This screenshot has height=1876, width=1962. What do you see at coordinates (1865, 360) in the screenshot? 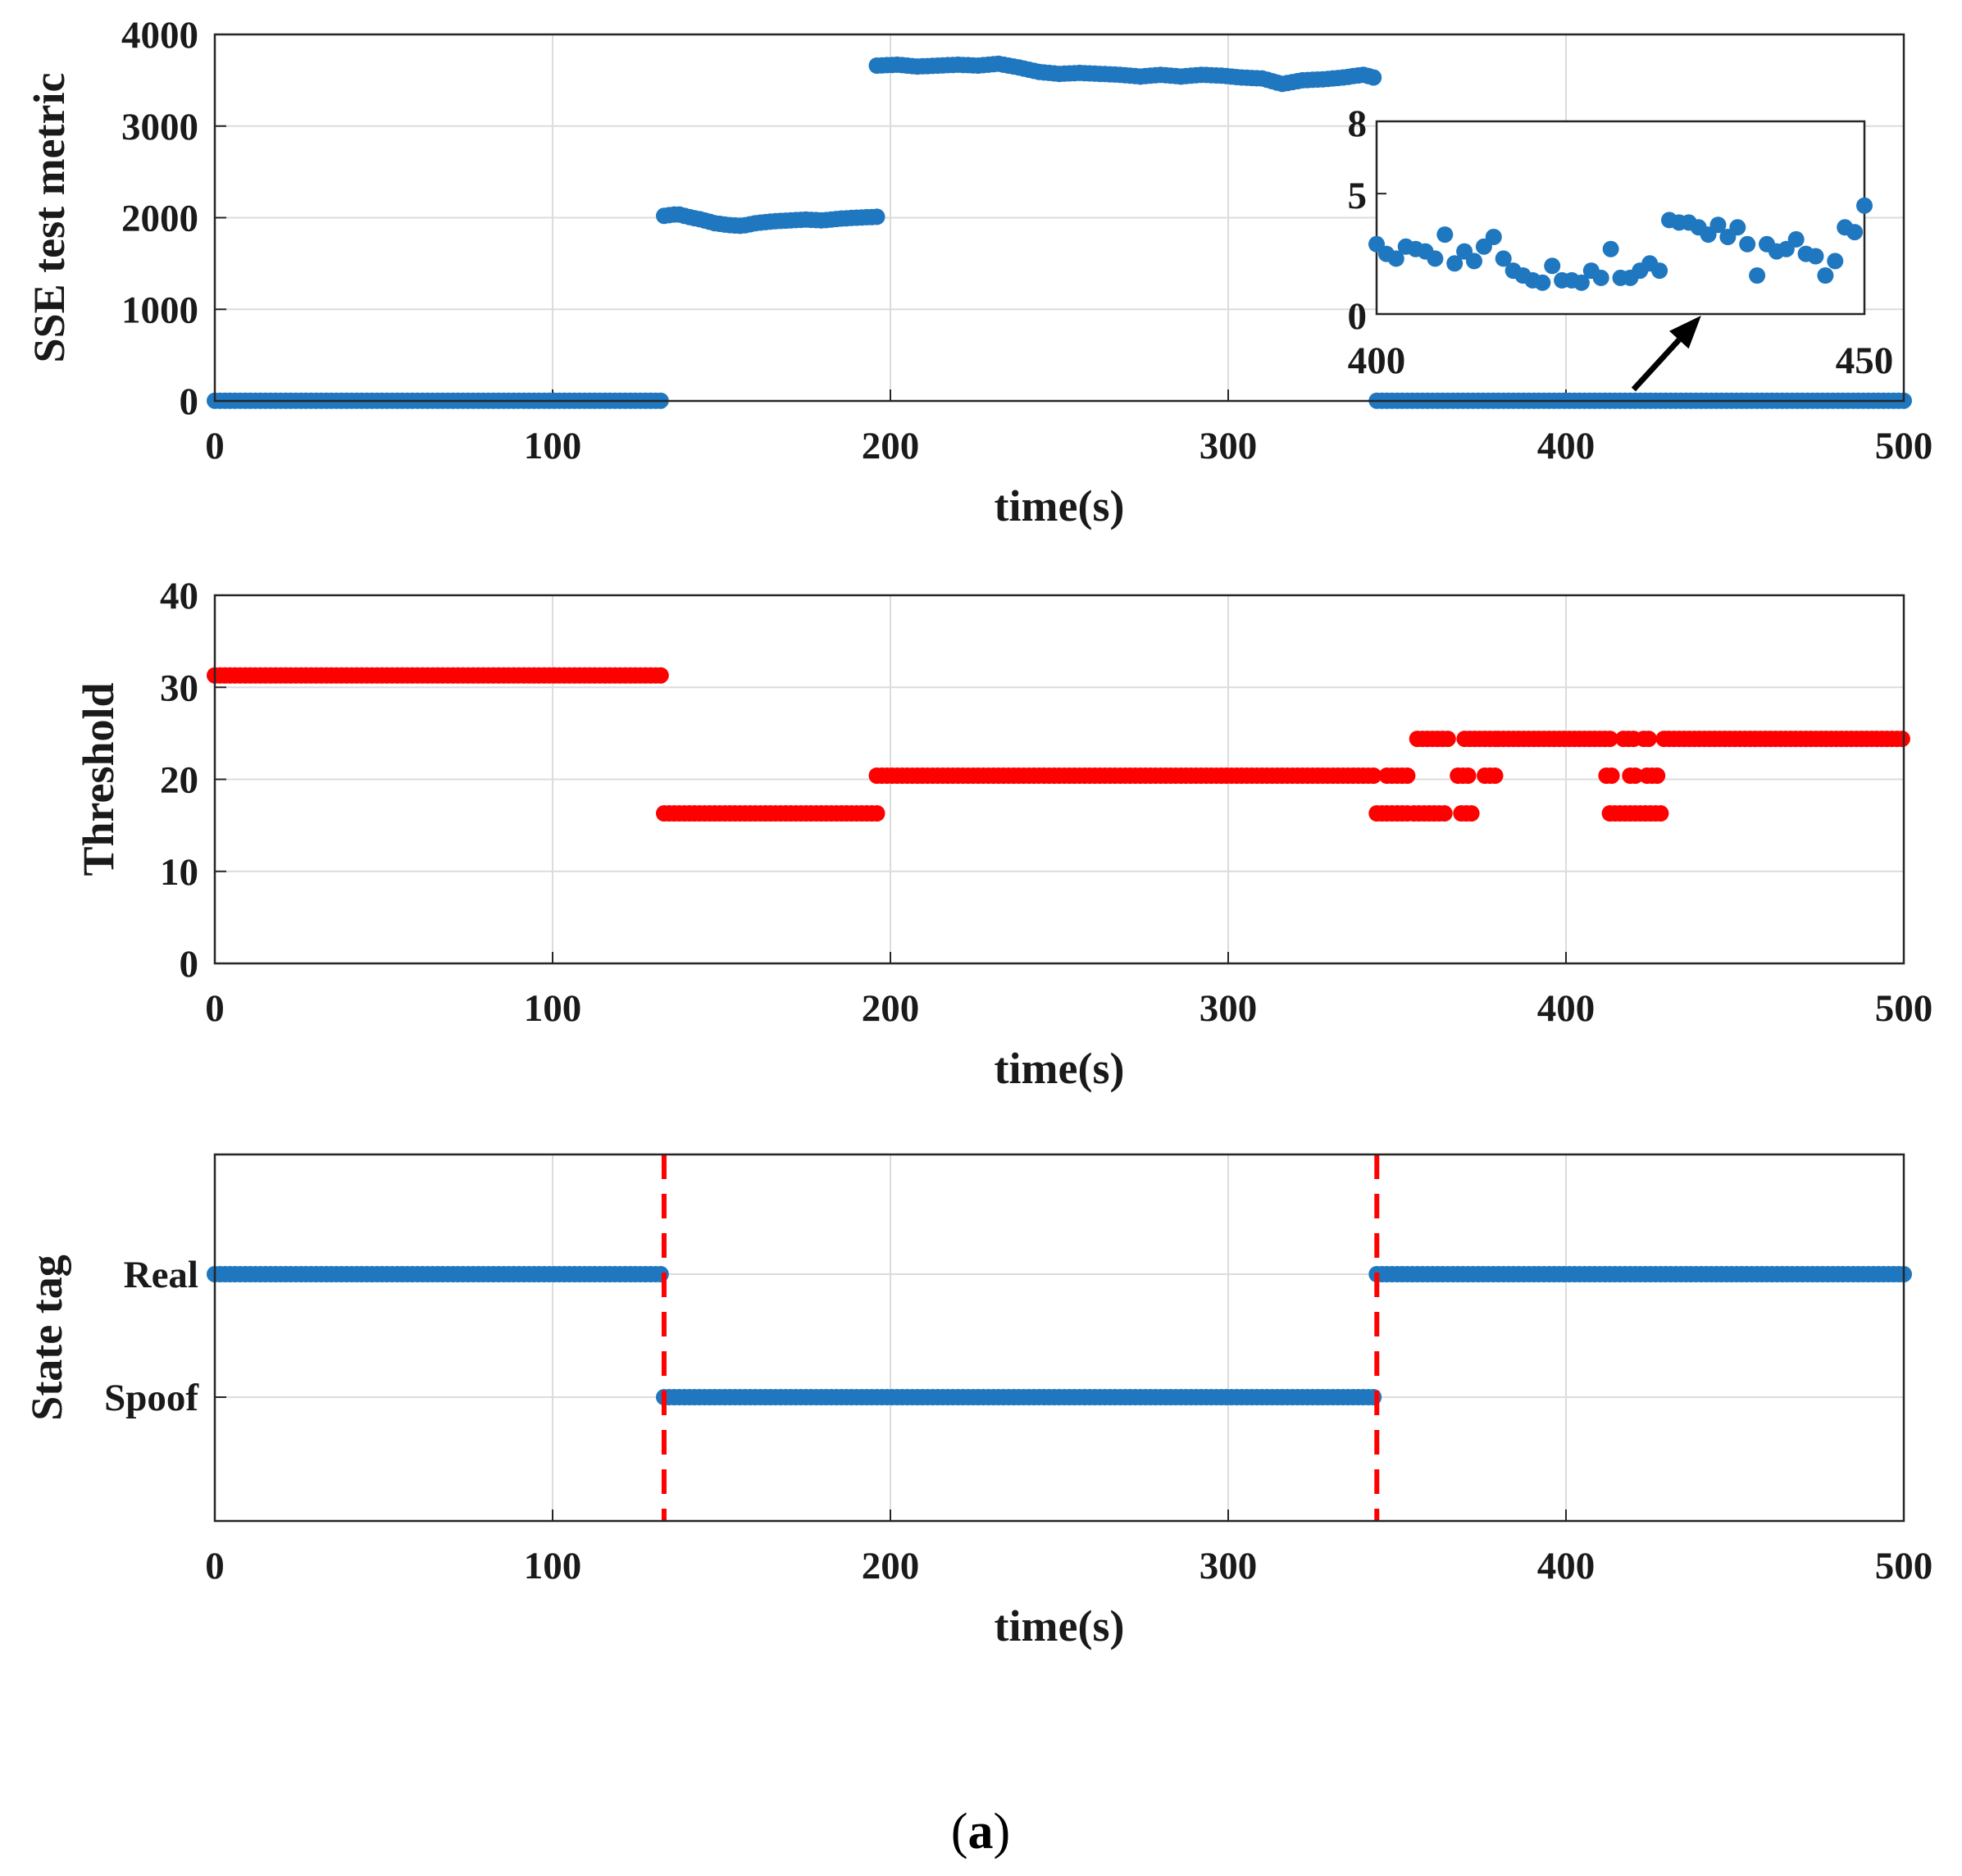
I see `inset-x-tick-label: 450` at bounding box center [1865, 360].